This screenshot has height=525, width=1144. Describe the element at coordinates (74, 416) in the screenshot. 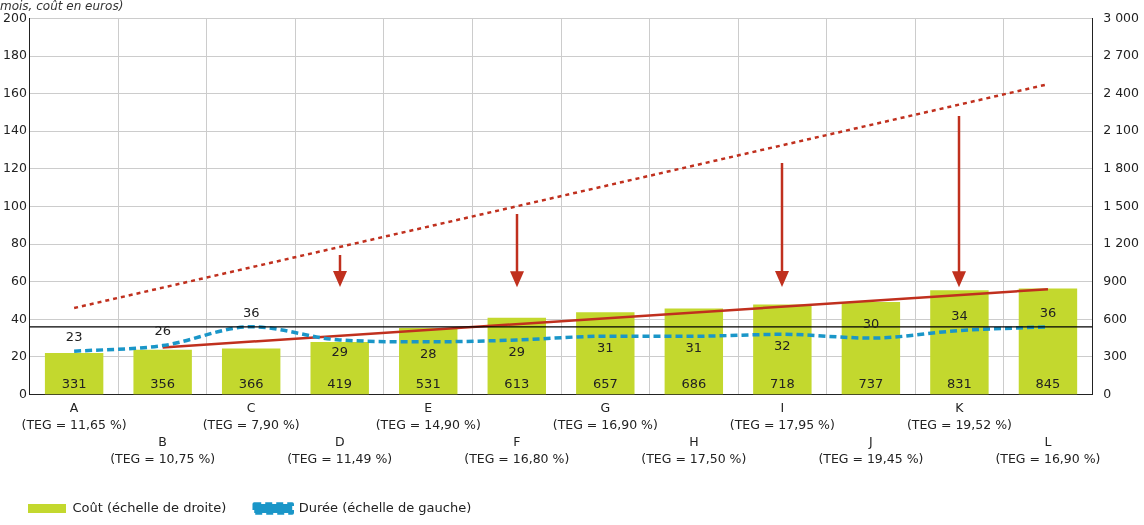

I see `x-tick-label: A (TEG = 11,65 %)` at that location.